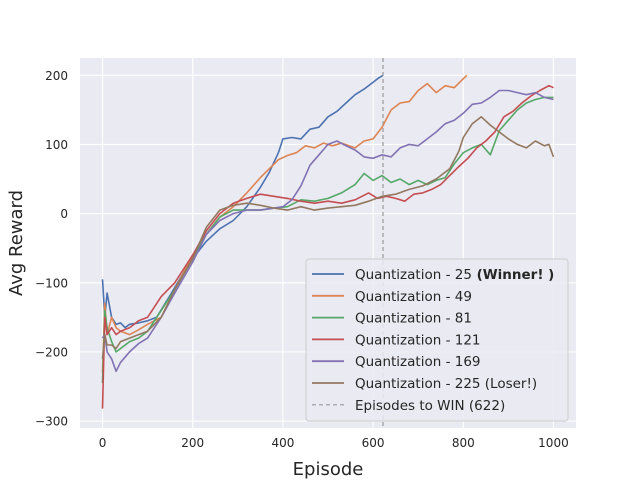 This screenshot has width=640, height=480. What do you see at coordinates (418, 362) in the screenshot?
I see `legend-label: Quantization - 169` at bounding box center [418, 362].